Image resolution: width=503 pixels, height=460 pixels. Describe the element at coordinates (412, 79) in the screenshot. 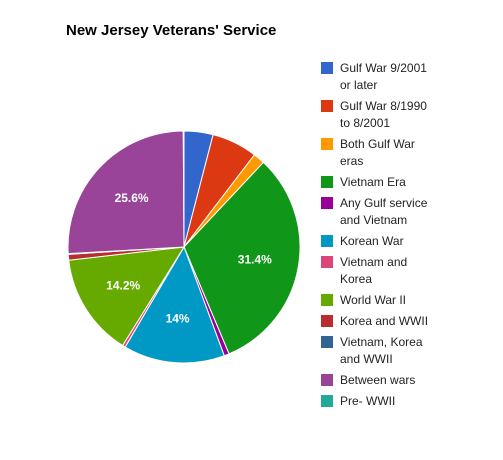

I see `legend-item: Gulf War 9/2001 or later` at that location.